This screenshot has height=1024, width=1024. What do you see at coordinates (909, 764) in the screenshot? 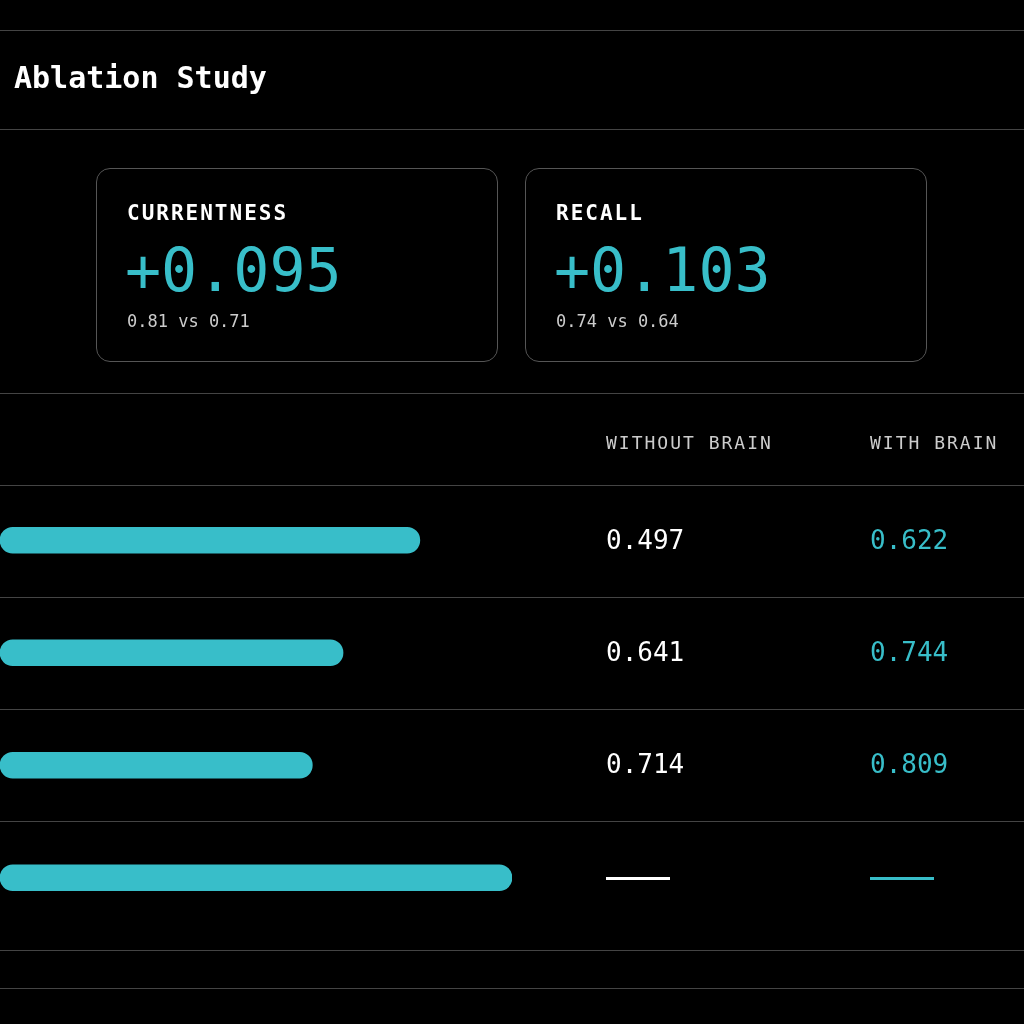
I see `text: 0.809` at bounding box center [909, 764].